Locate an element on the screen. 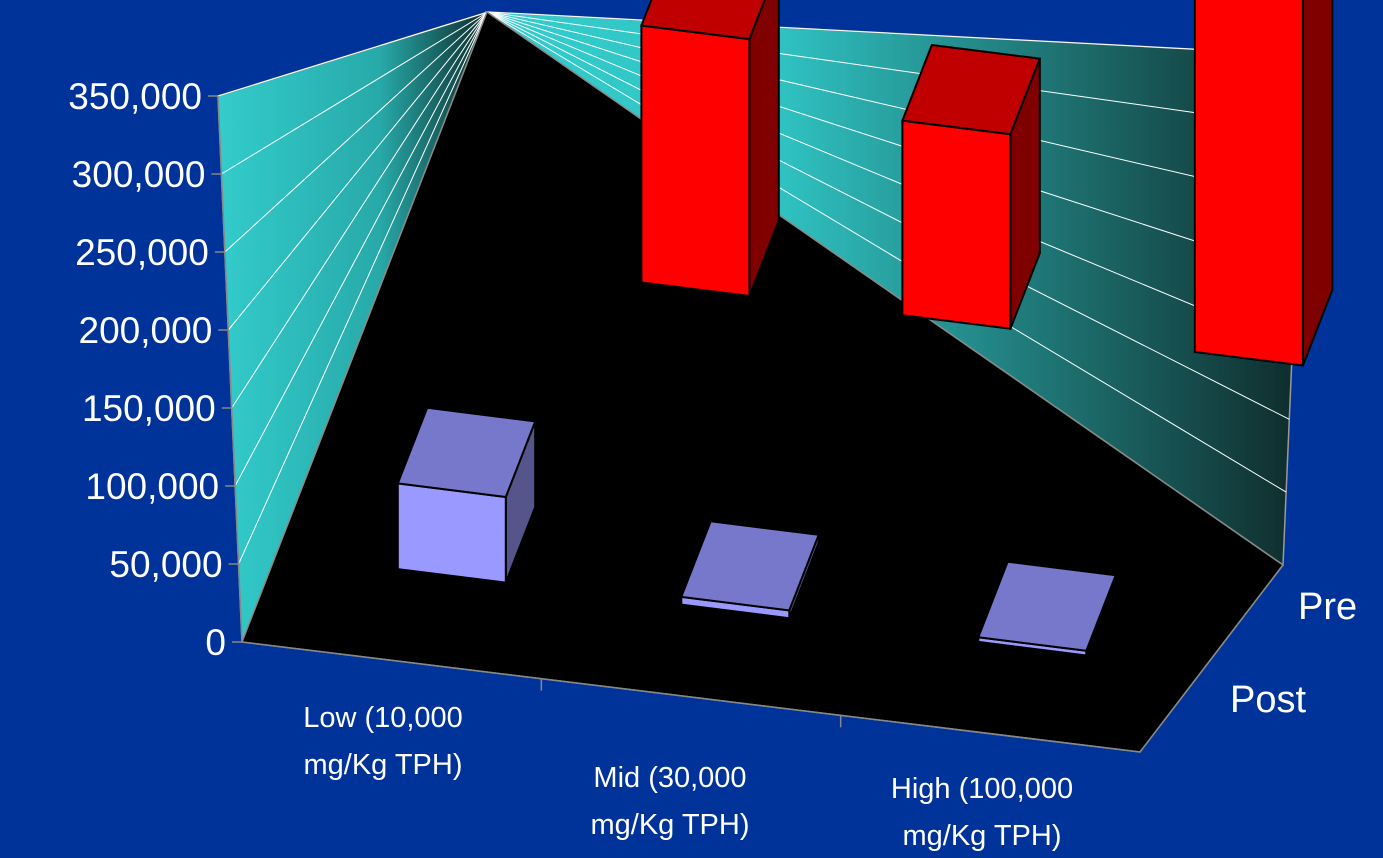  x-axis-line is located at coordinates (691, 697).